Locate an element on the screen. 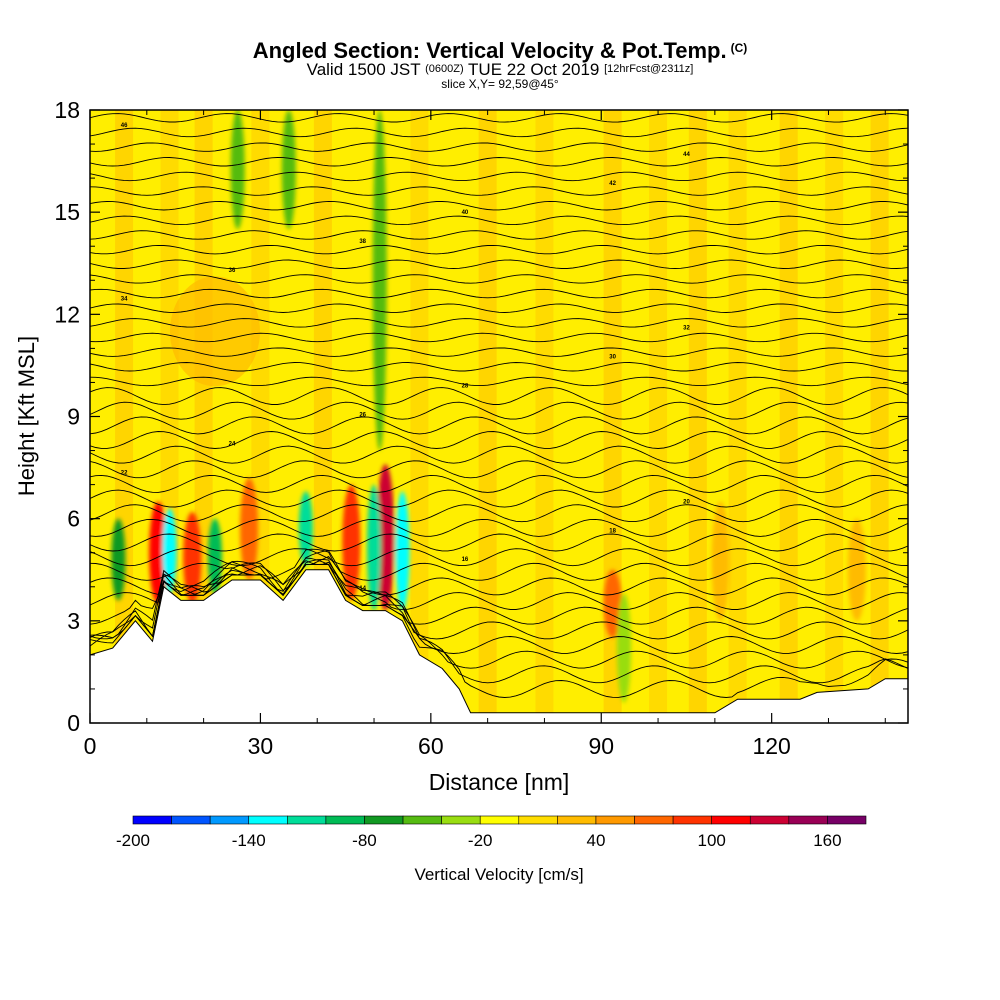  x-tick-label: 90 is located at coordinates (601, 746).